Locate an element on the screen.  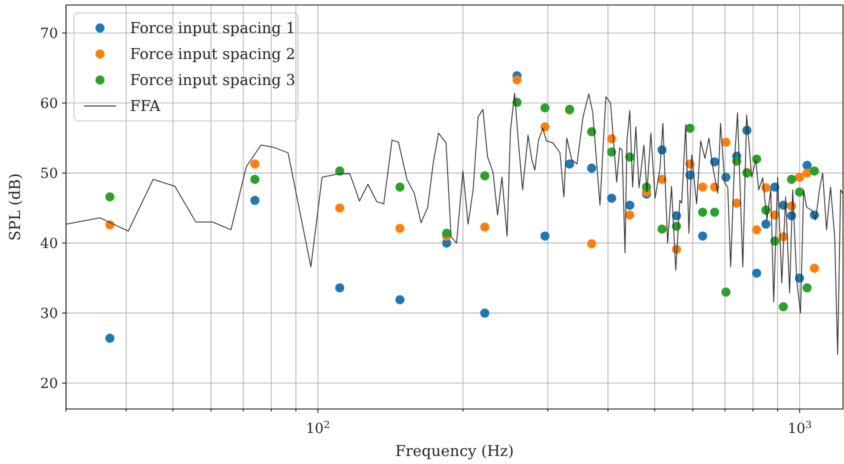
y-tick-label: 20 is located at coordinates (49, 384).